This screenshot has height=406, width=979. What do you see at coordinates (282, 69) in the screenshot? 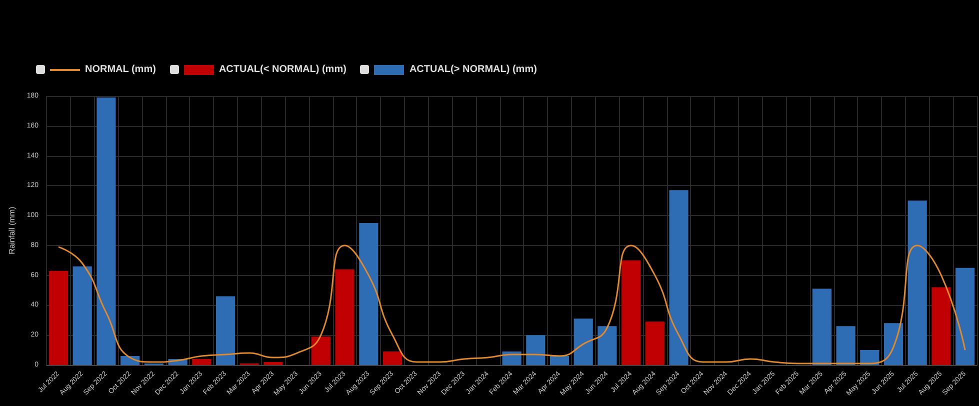
I see `legend-label: ACTUAL(< NORMAL) (mm)` at bounding box center [282, 69].